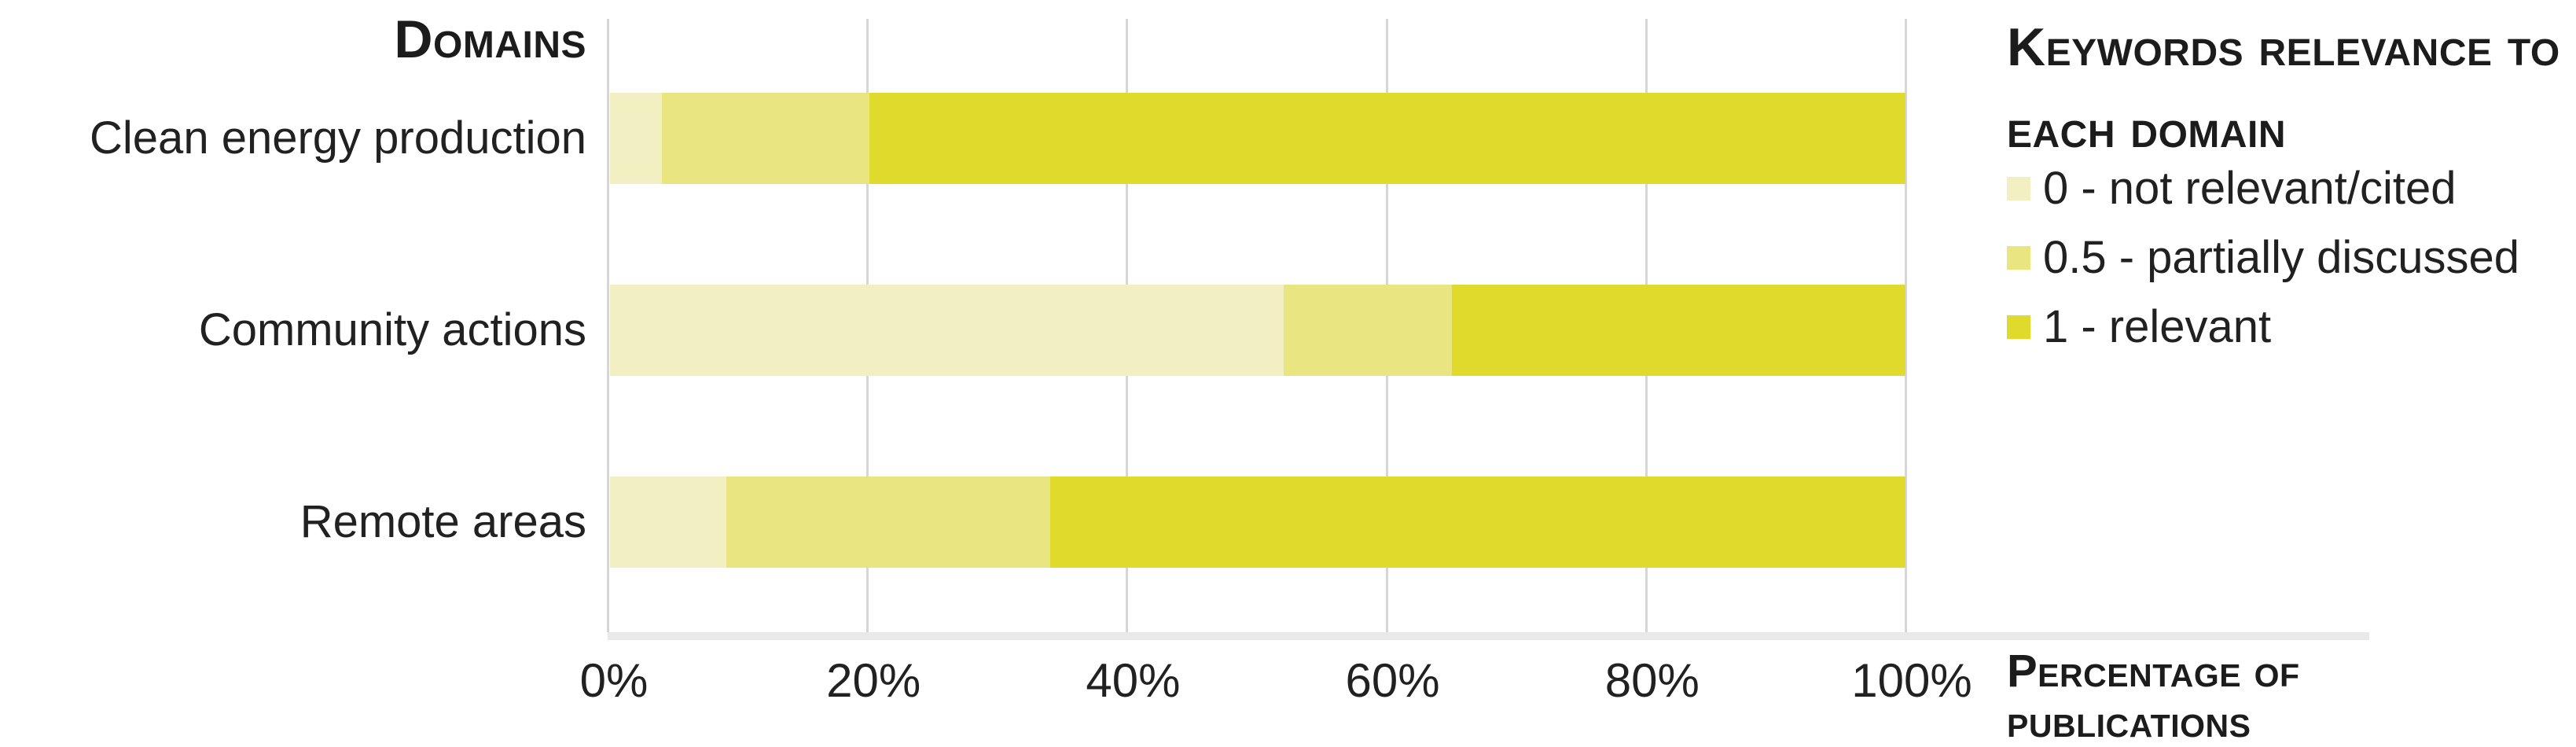 This screenshot has width=2576, height=747. Describe the element at coordinates (2291, 327) in the screenshot. I see `legend-item: 1 - relevant` at that location.